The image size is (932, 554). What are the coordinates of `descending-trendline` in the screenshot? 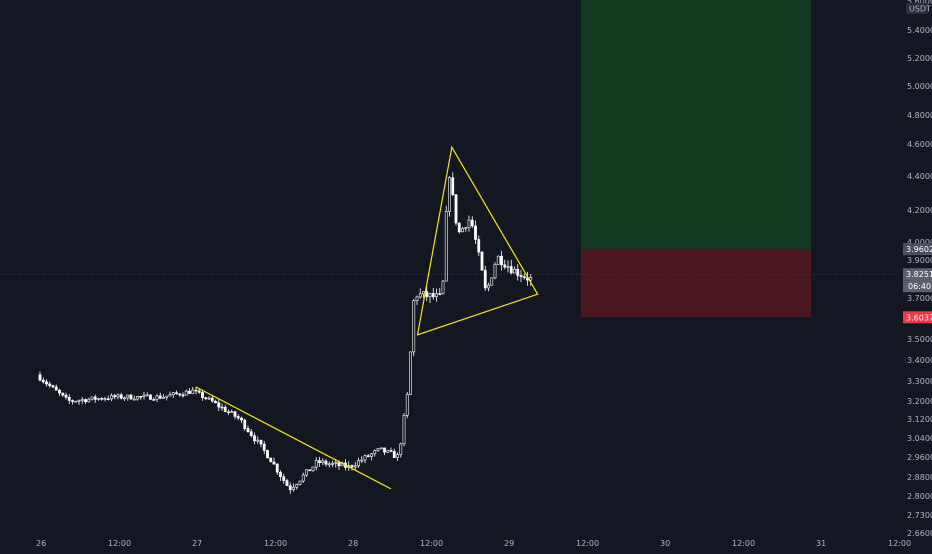 It's located at (293, 438).